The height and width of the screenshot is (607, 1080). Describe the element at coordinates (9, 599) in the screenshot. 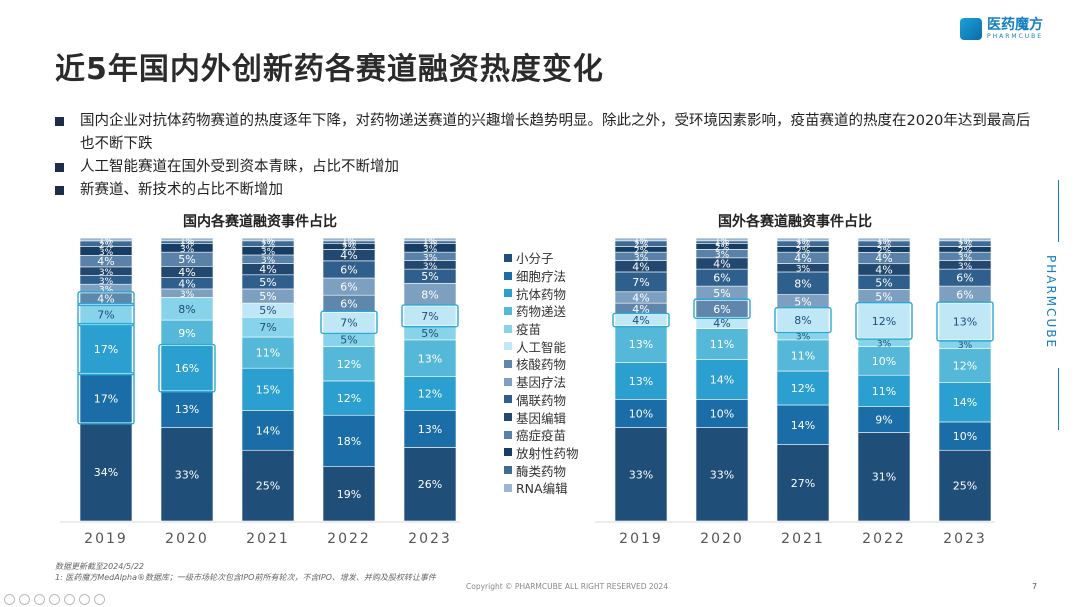

I see `prev-slide-icon` at that location.